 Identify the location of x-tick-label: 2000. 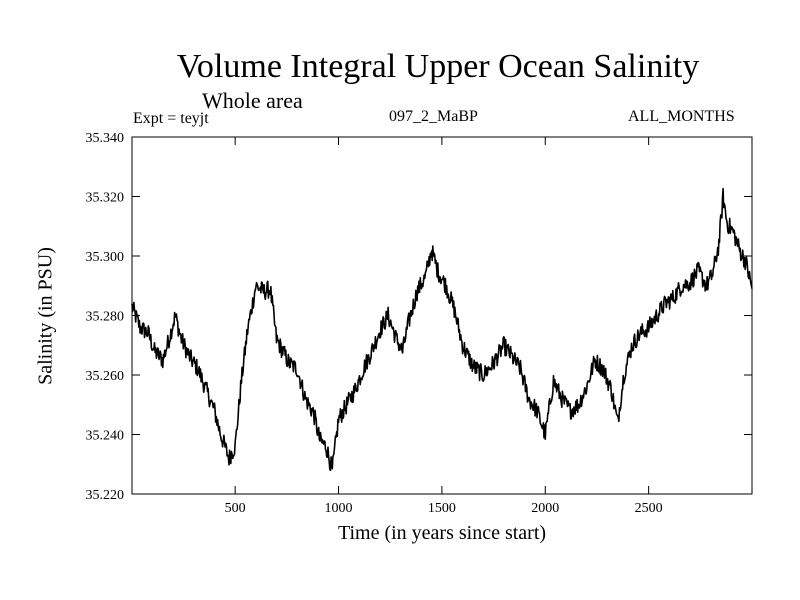
(545, 508).